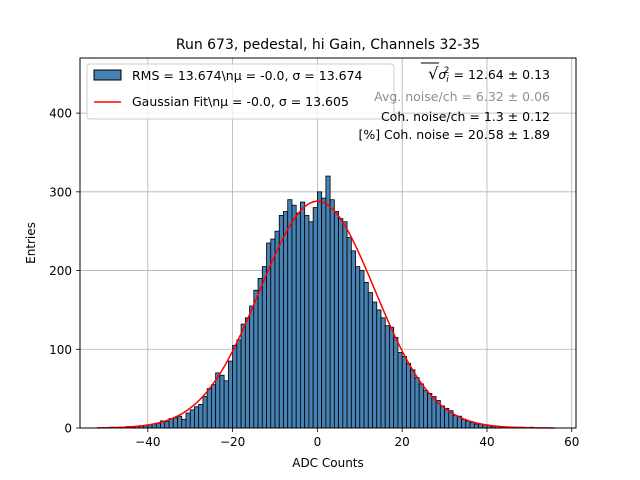  I want to click on legend-label-gaussian-fit: Gaussian Fit\nμ = -0.0, σ = 13.605, so click(240, 101).